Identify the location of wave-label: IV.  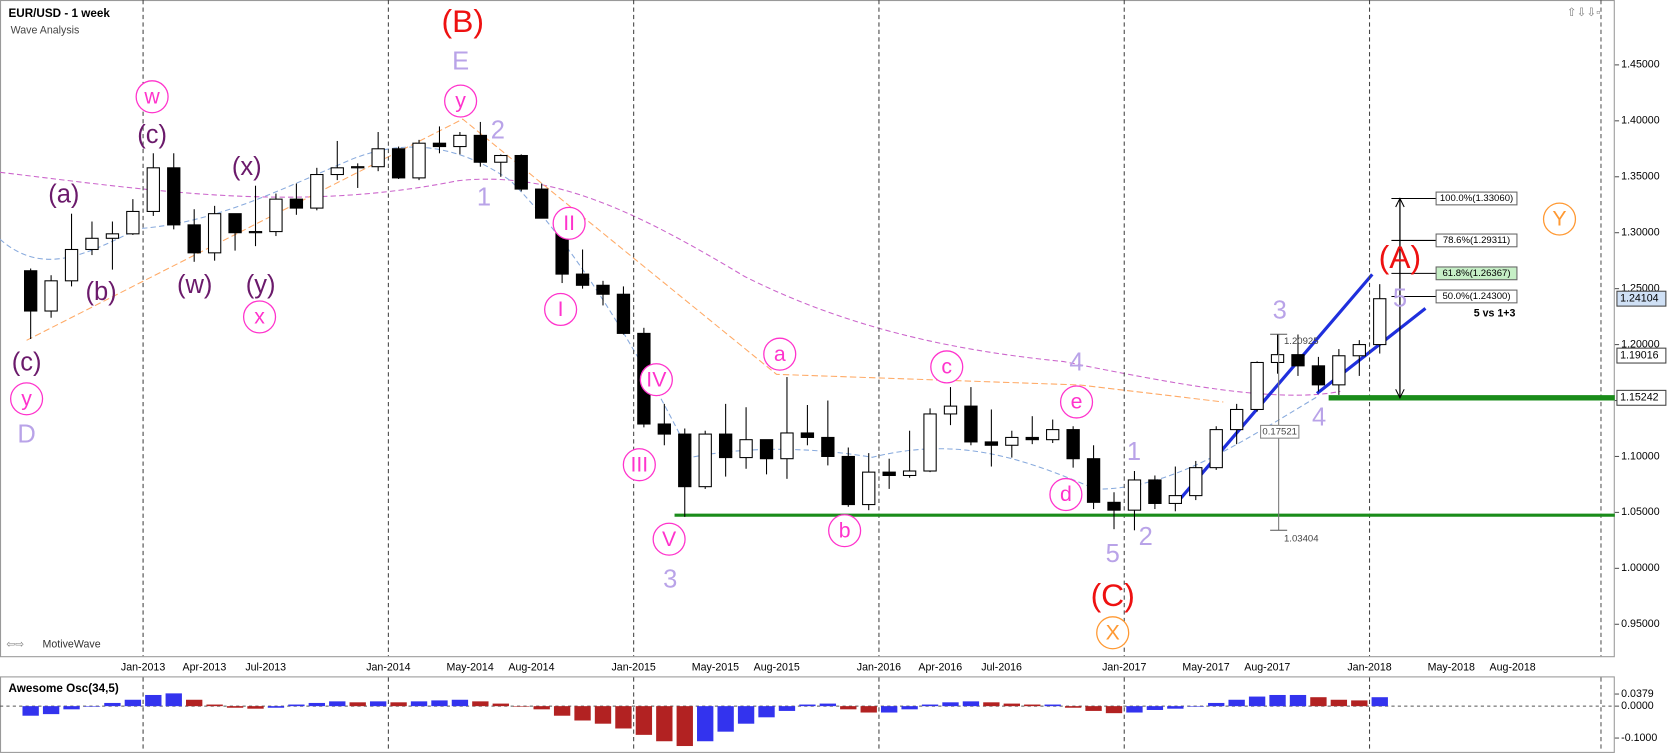
(656, 379).